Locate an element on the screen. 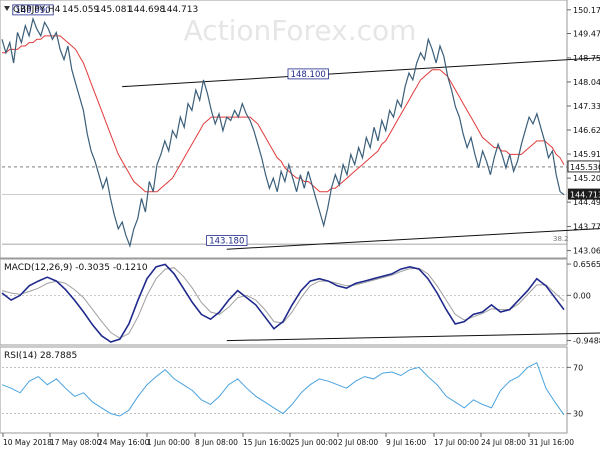 Image resolution: width=600 pixels, height=454 pixels. x-tick-label: 8 Jun 08:00 is located at coordinates (216, 442).